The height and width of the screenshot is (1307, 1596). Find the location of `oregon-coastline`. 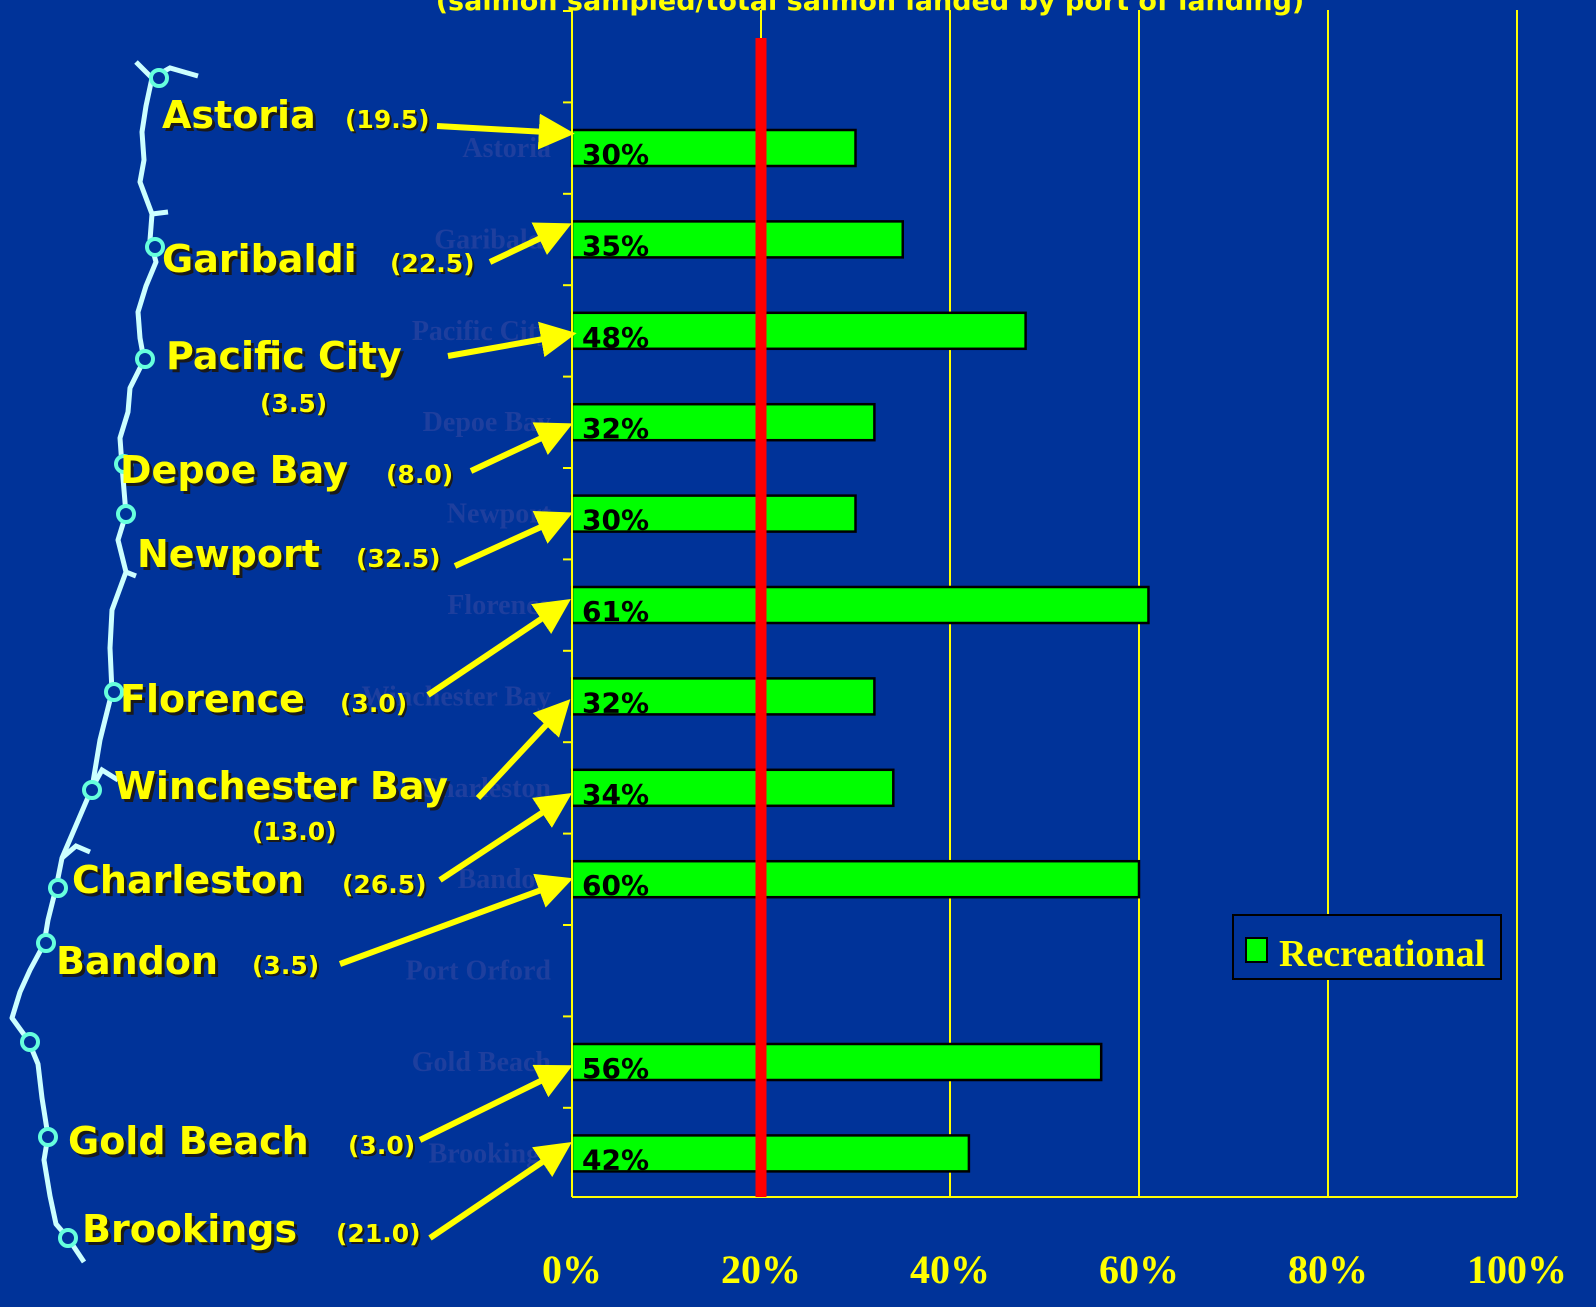

oregon-coastline is located at coordinates (84, 662).